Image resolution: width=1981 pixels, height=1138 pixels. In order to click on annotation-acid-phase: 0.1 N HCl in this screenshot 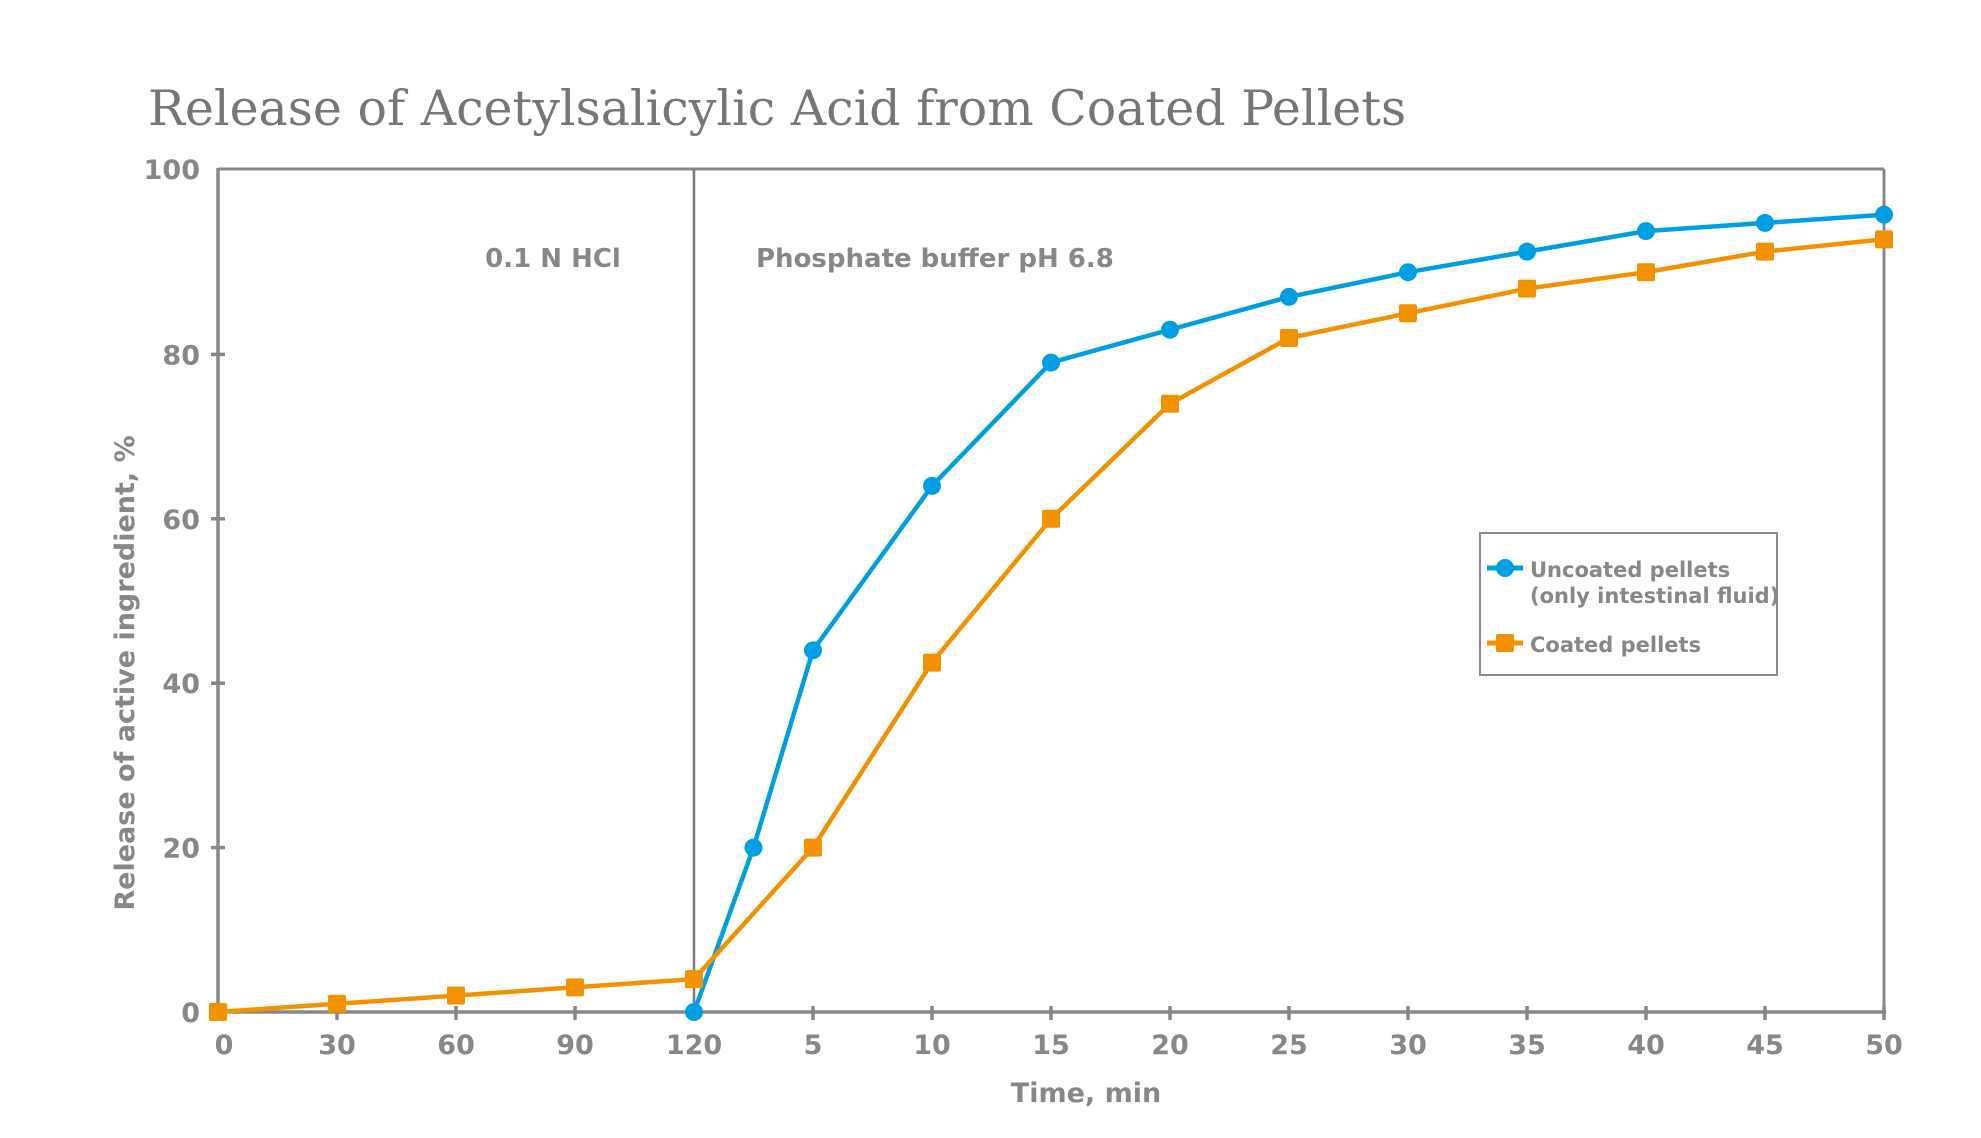, I will do `click(553, 259)`.